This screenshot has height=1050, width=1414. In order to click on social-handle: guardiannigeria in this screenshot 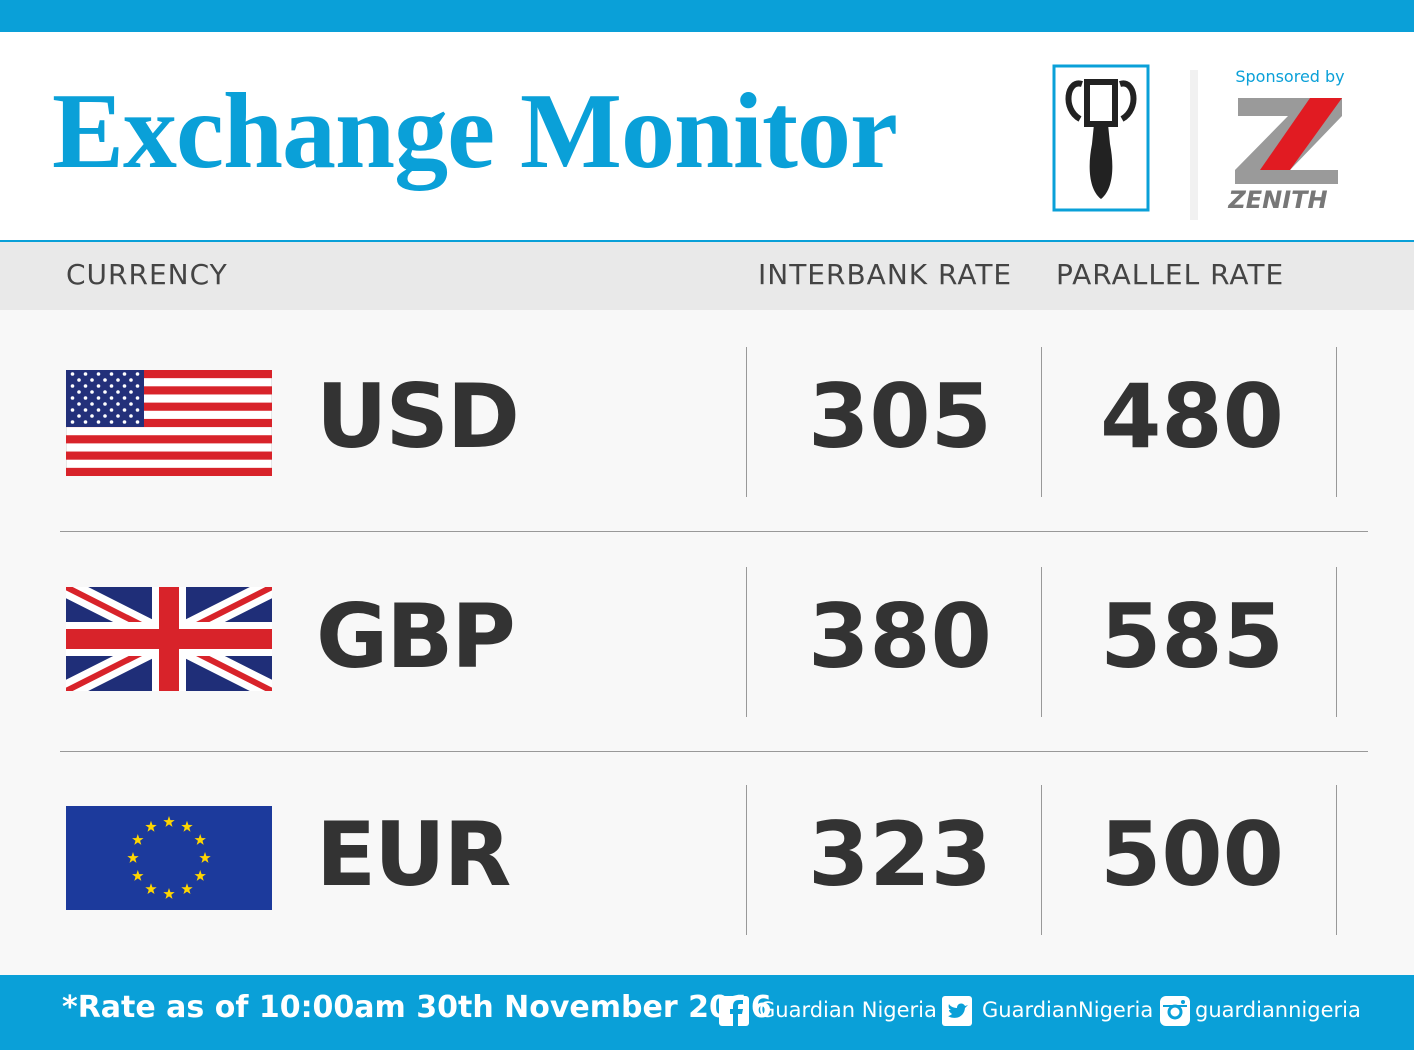, I will do `click(1278, 1010)`.